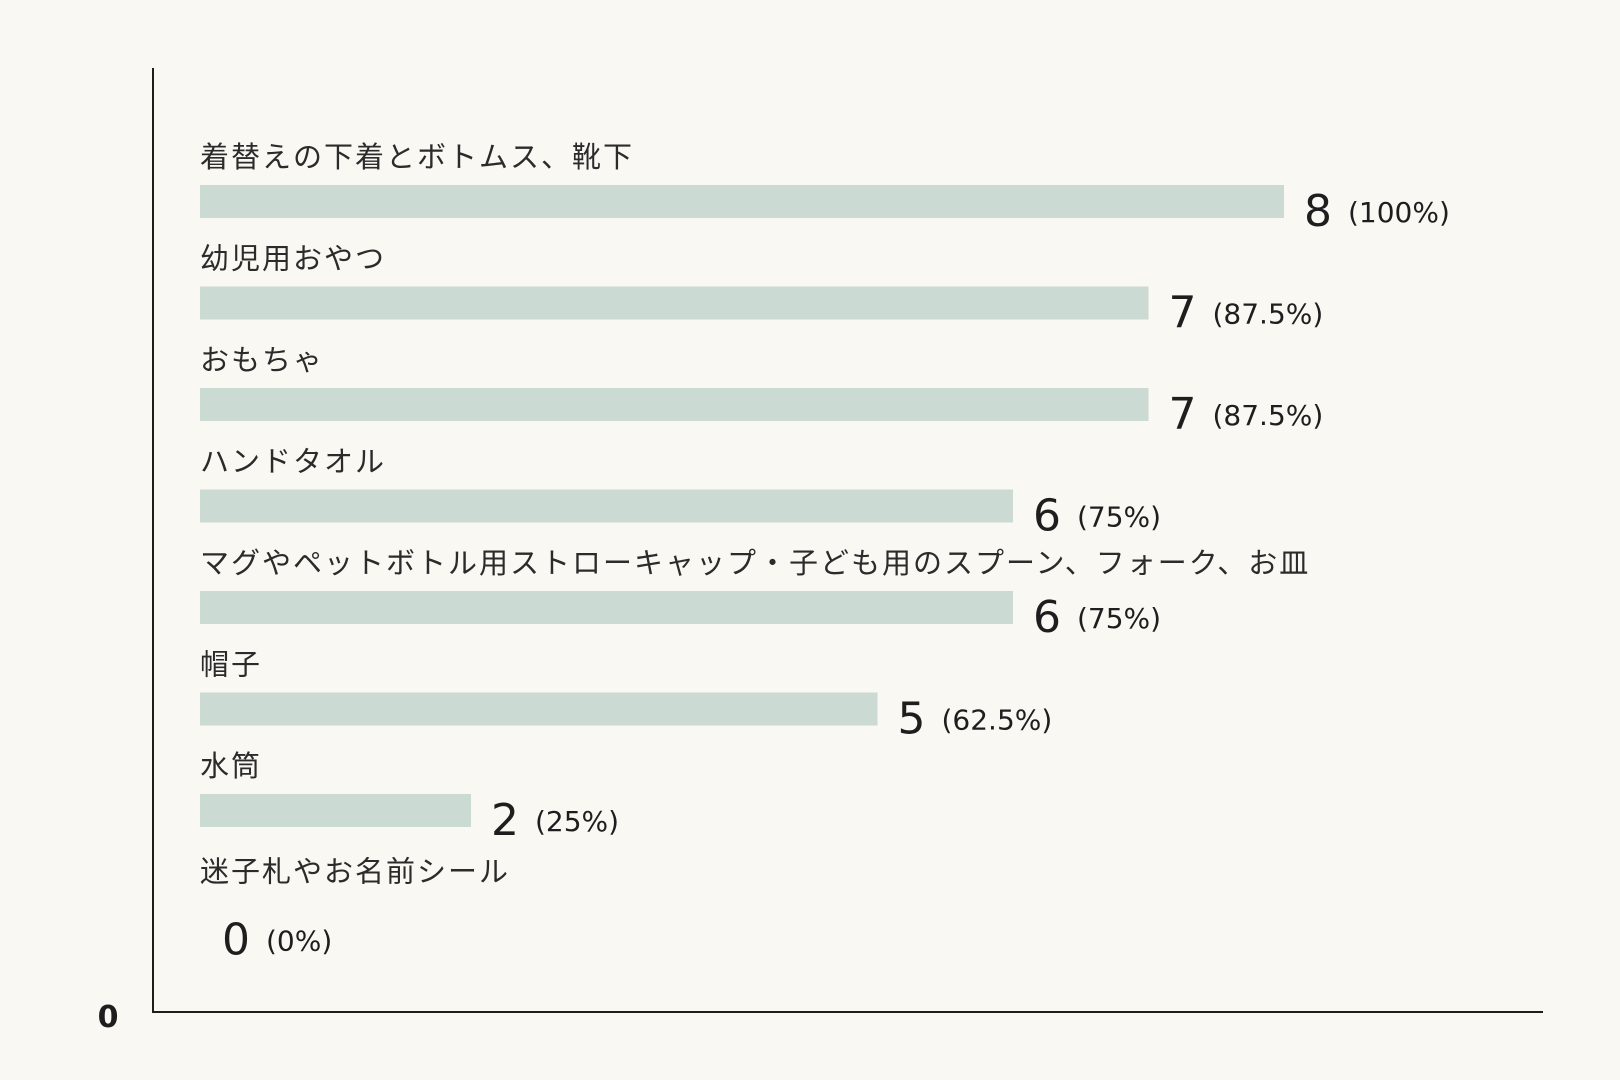 Image resolution: width=1620 pixels, height=1080 pixels. What do you see at coordinates (997, 720) in the screenshot?
I see `percent-label: (62.5%)` at bounding box center [997, 720].